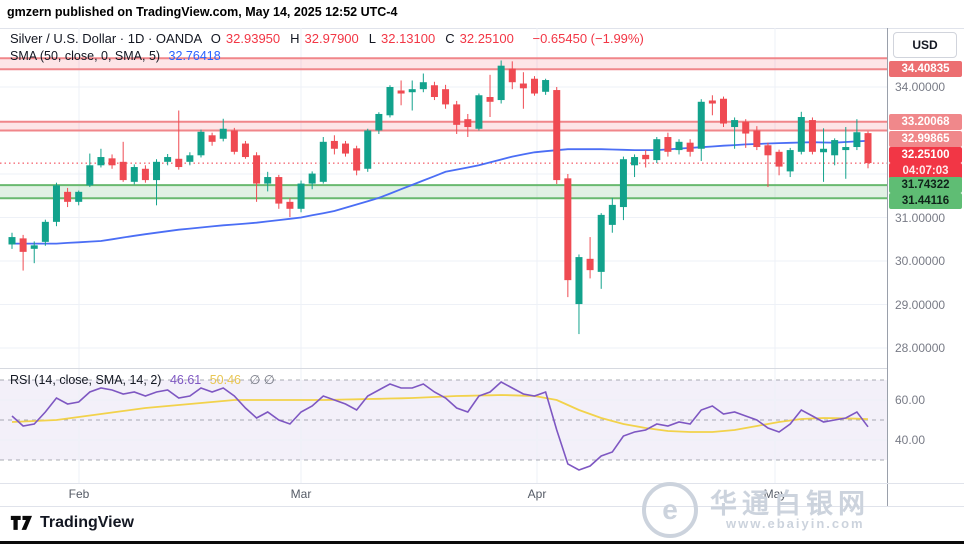 This screenshot has height=544, width=964. What do you see at coordinates (537, 494) in the screenshot?
I see `month-label: Apr` at bounding box center [537, 494].